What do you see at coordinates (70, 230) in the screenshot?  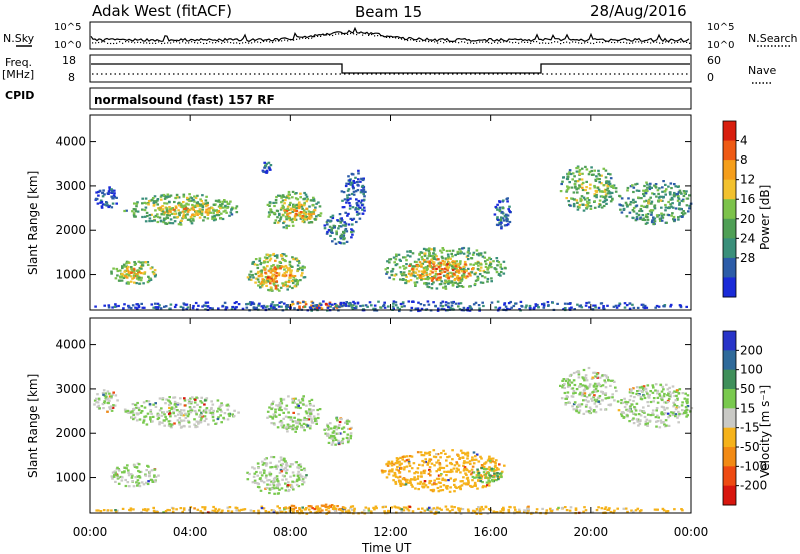 I see `y-tick-label: 2000` at bounding box center [70, 230].